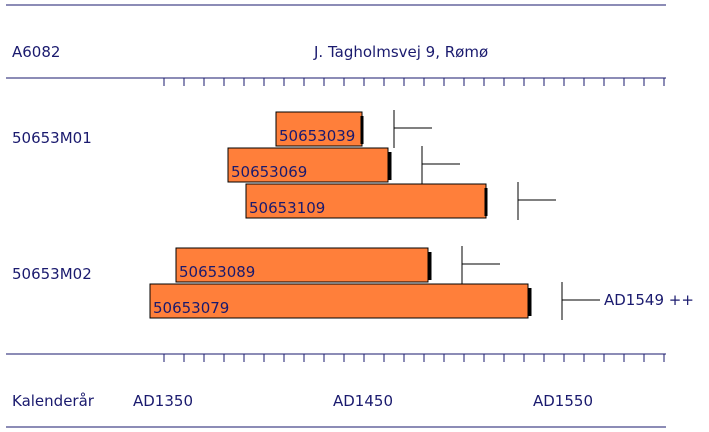 The image size is (709, 432). I want to click on sample-id-label: 50653089, so click(217, 272).